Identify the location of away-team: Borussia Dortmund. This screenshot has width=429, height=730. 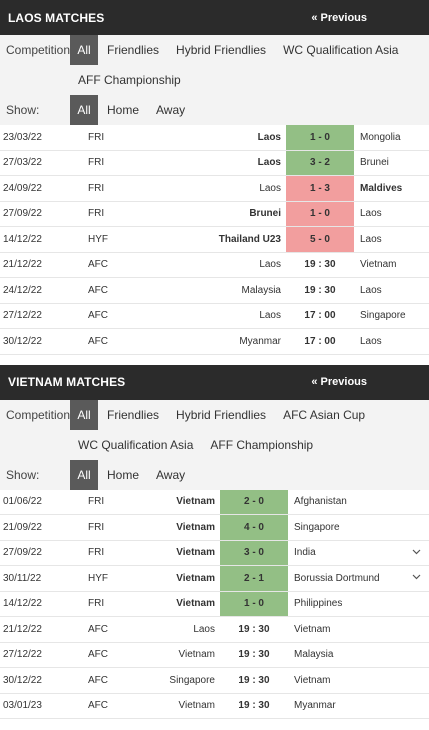
(337, 578).